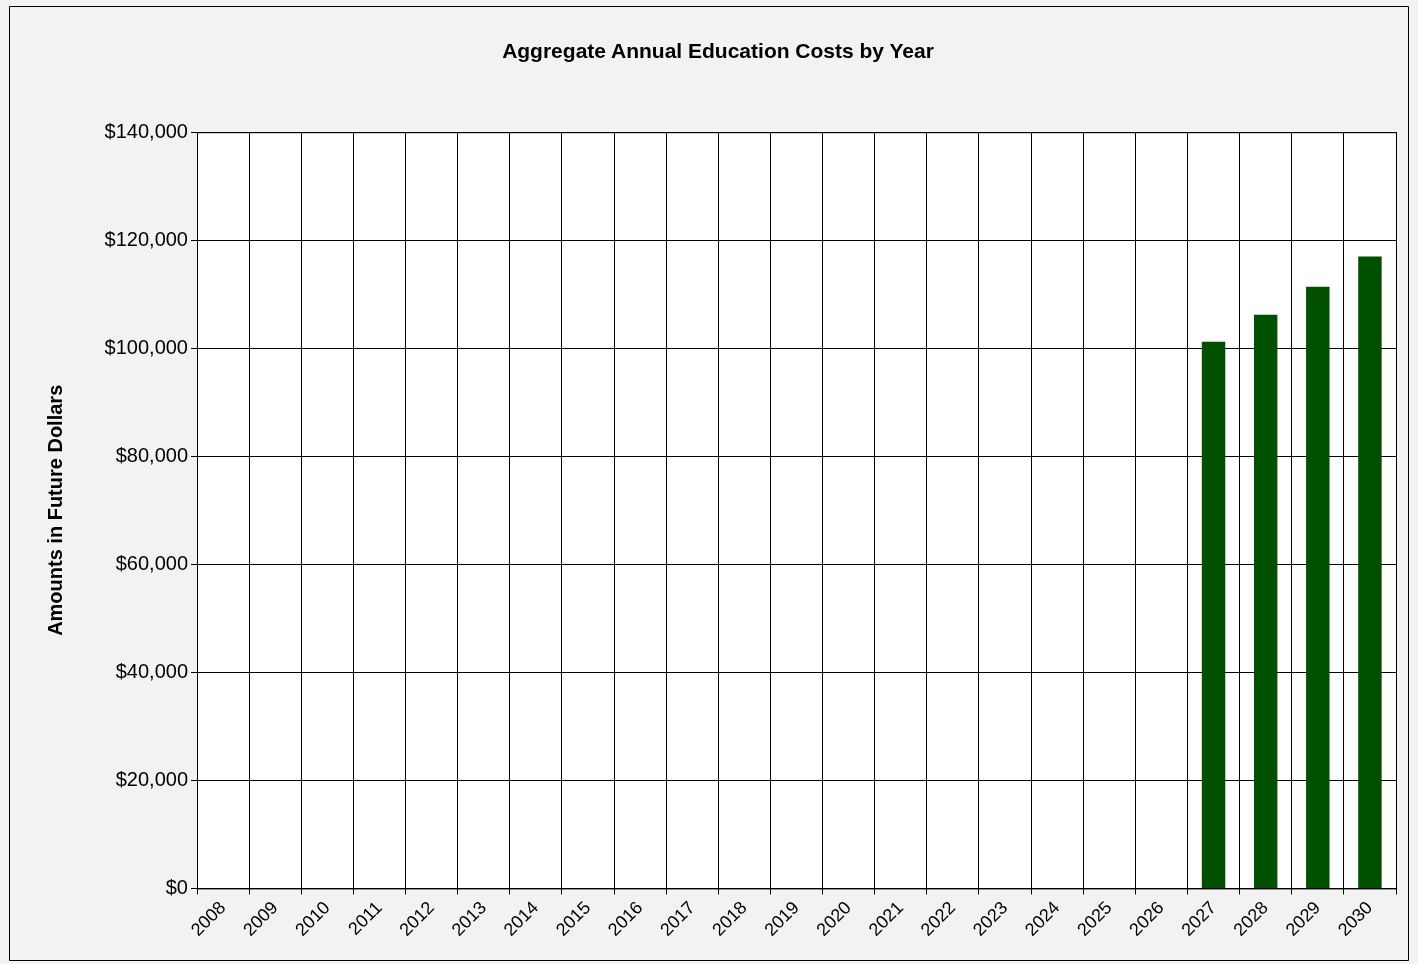 This screenshot has height=964, width=1418. What do you see at coordinates (54, 510) in the screenshot?
I see `y-axis-title: Amounts in Future Dollars` at bounding box center [54, 510].